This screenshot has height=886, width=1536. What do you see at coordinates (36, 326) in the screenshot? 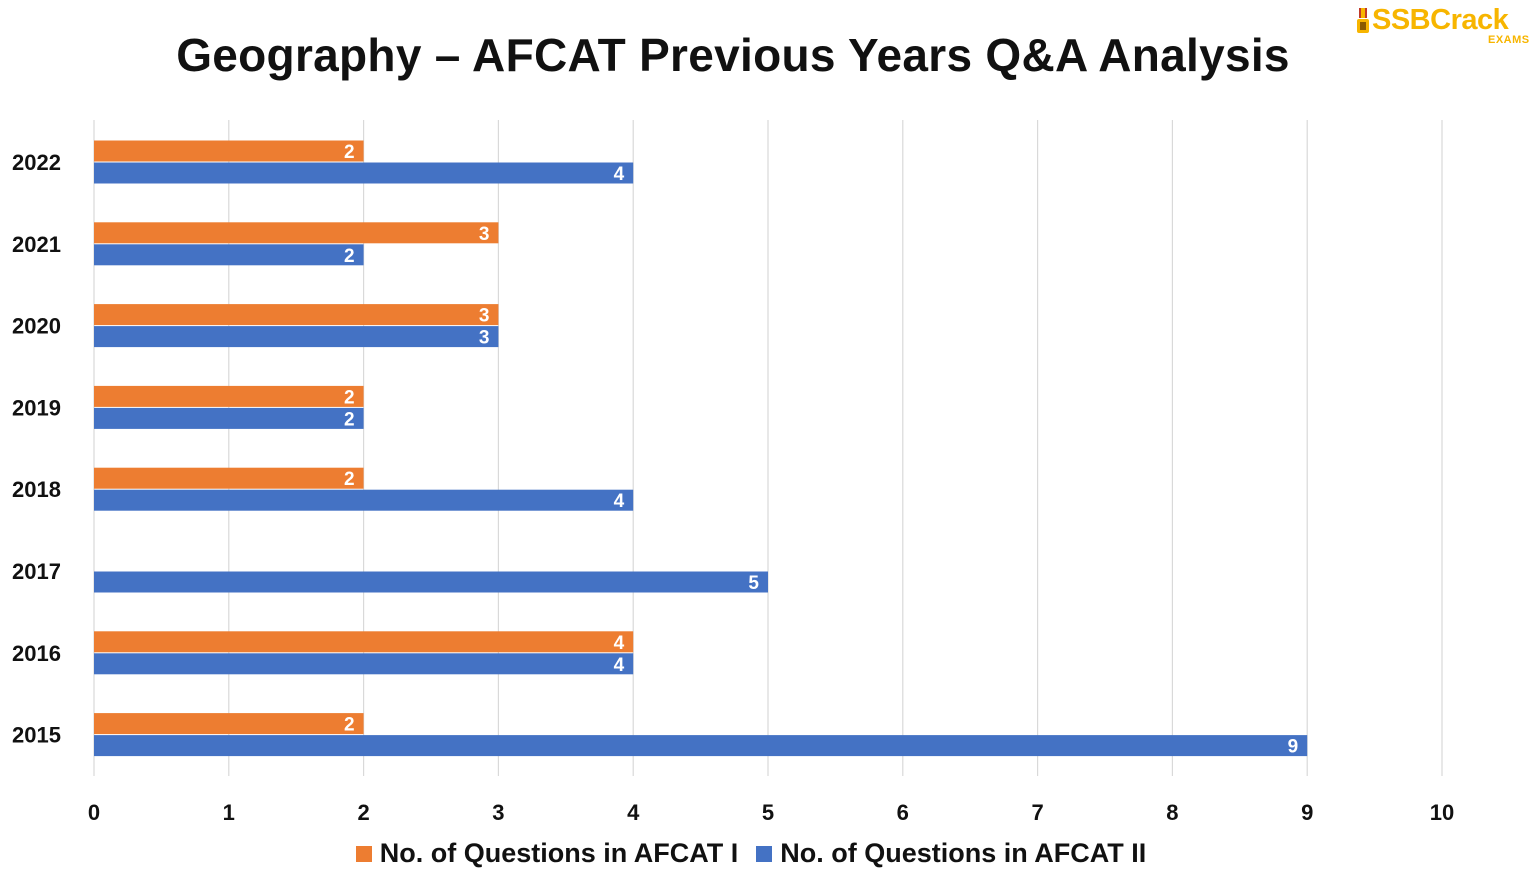
I see `y-category-label-2020: 2020` at bounding box center [36, 326].